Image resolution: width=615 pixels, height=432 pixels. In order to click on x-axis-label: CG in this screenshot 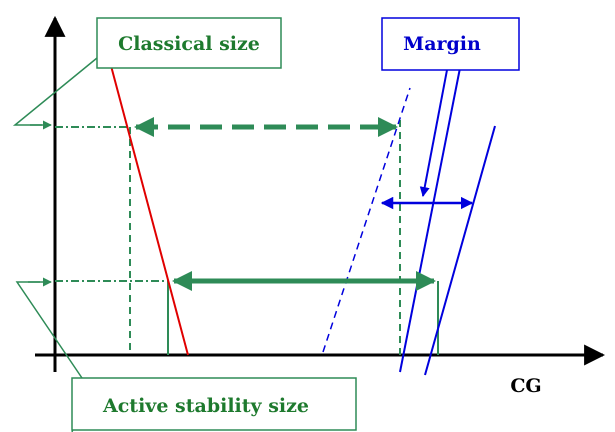, I will do `click(525, 386)`.